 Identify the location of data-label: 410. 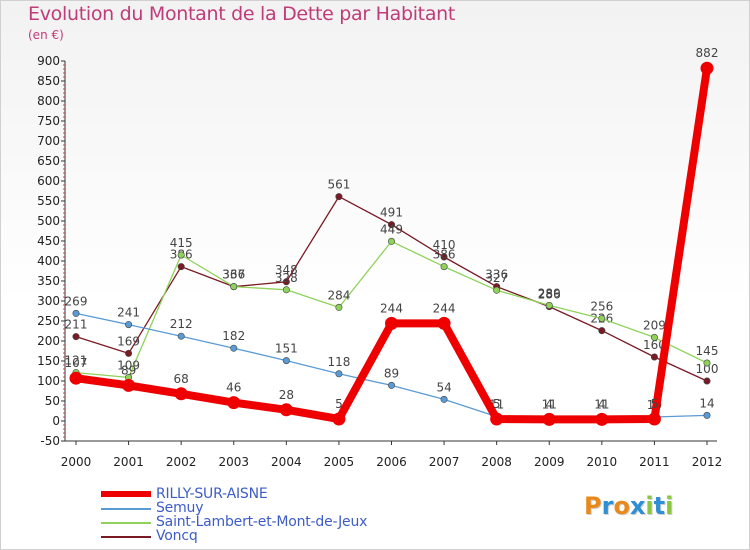
(444, 245).